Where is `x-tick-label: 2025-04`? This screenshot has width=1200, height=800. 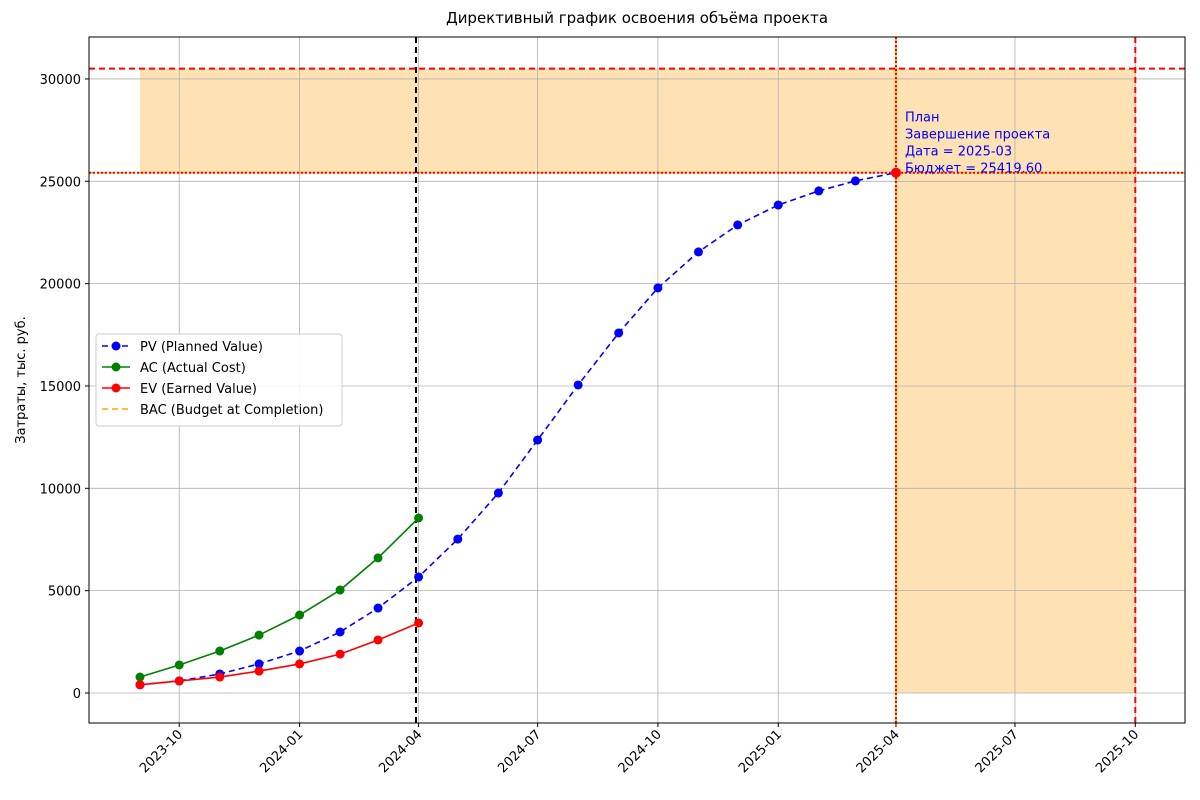 x-tick-label: 2025-04 is located at coordinates (878, 751).